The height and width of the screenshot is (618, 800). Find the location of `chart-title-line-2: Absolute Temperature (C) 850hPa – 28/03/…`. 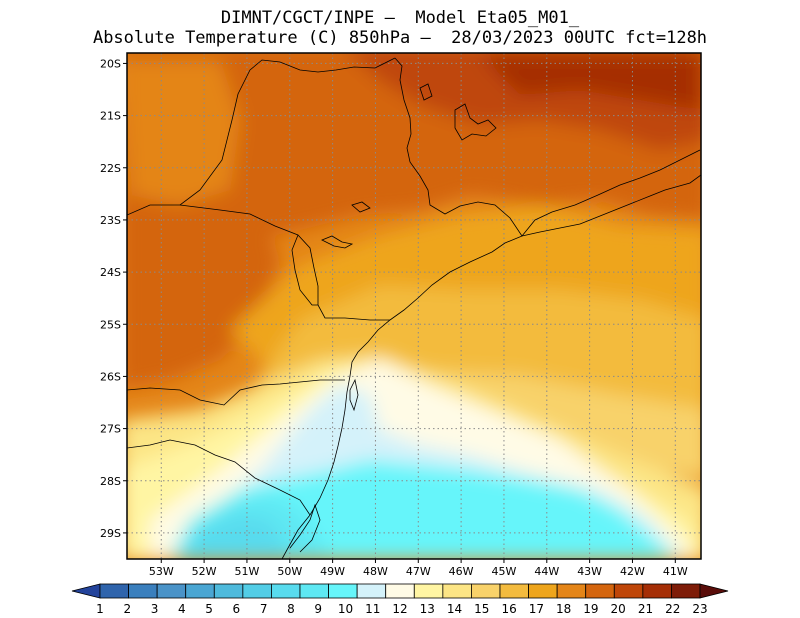

chart-title-line-2: Absolute Temperature (C) 850hPa – 28/03/… is located at coordinates (400, 38).